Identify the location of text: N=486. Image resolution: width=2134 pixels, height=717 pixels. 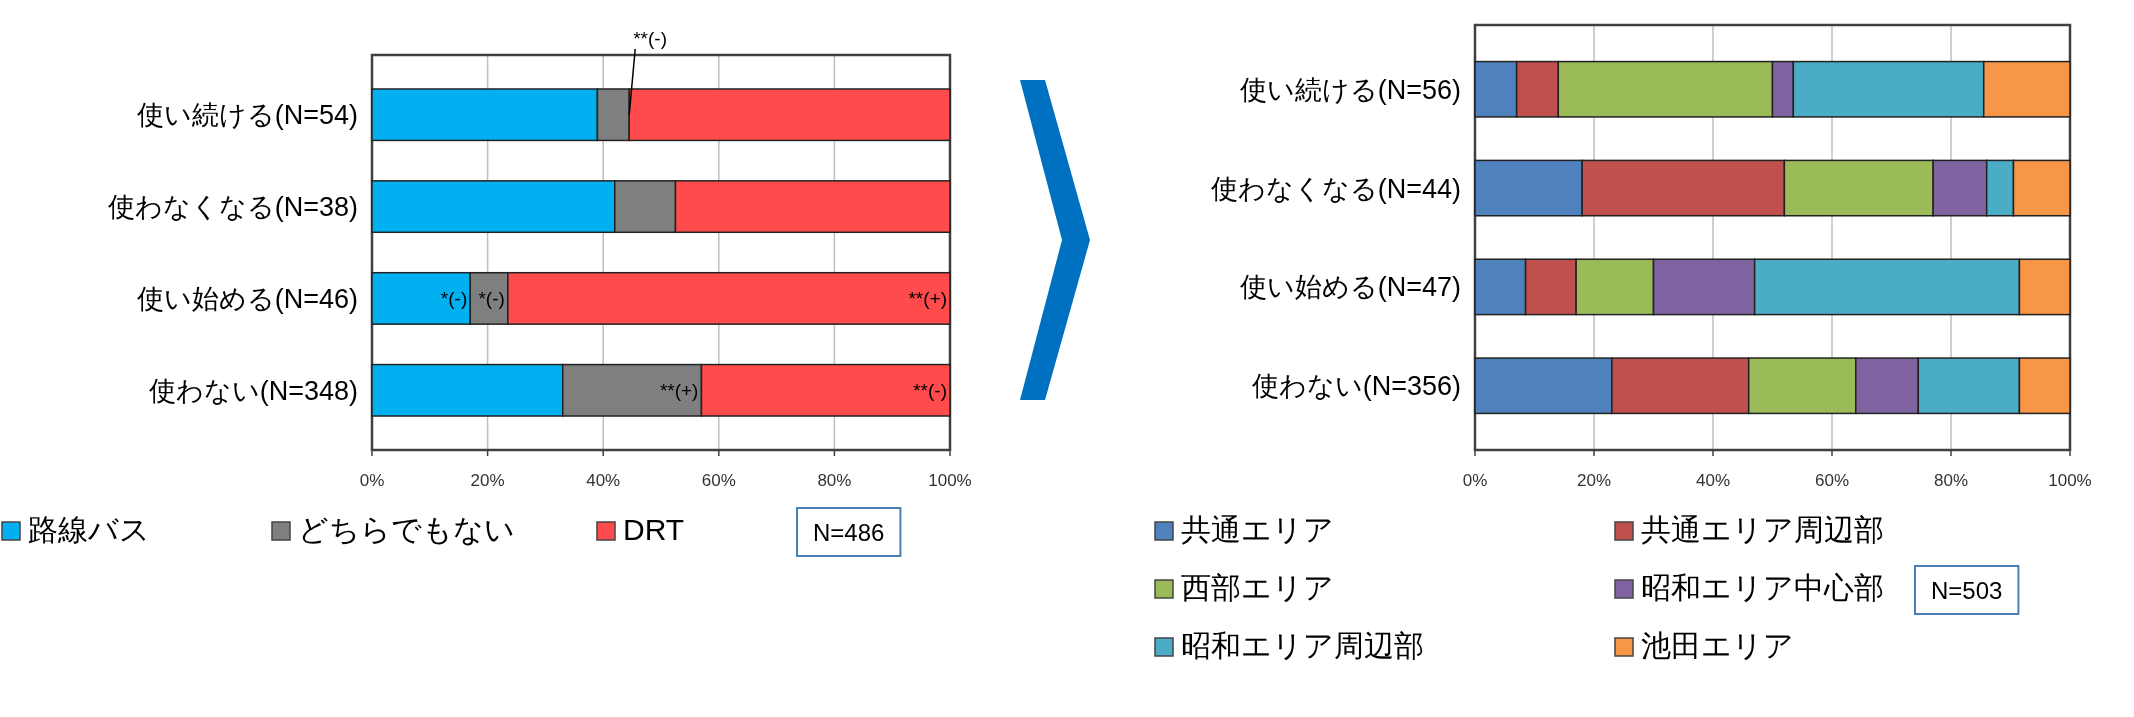
(849, 532).